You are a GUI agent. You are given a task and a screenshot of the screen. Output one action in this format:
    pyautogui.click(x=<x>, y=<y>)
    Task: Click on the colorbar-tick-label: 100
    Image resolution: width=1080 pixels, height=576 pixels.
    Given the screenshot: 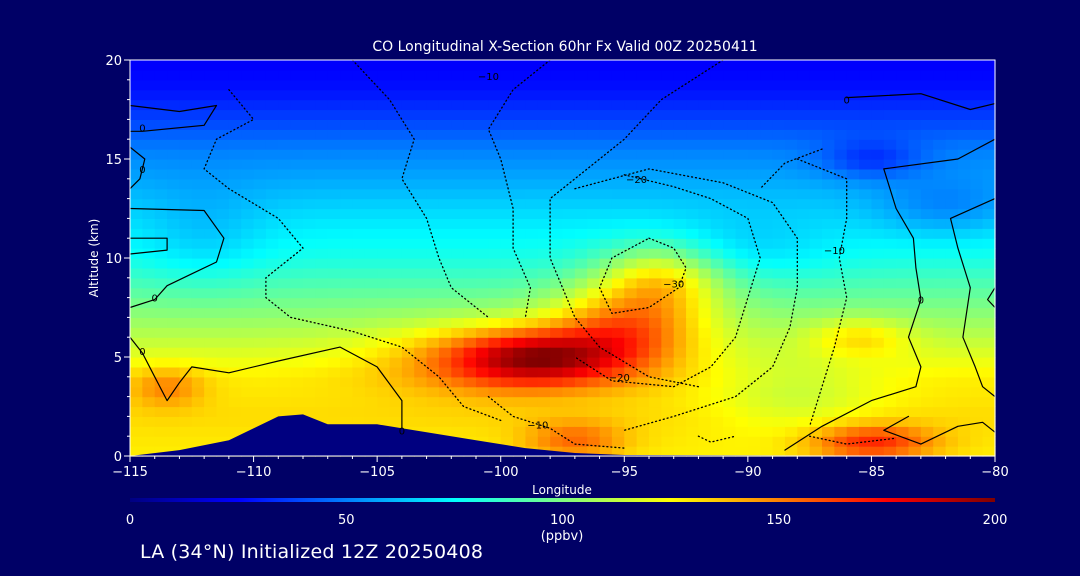 What is the action you would take?
    pyautogui.click(x=562, y=520)
    